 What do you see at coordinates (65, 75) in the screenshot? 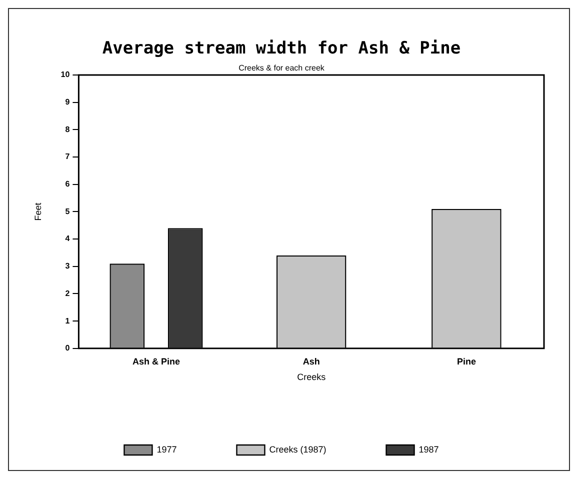
I see `y-tick-label: 10` at bounding box center [65, 75].